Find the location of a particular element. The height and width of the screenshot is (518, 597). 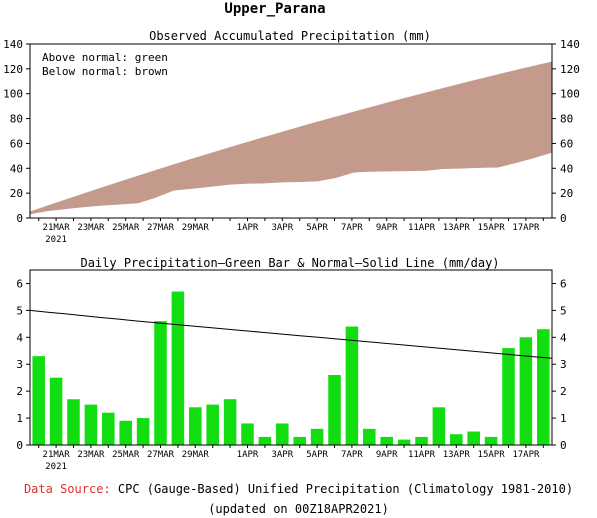

accum-xtick-label: 3APR is located at coordinates (282, 228).